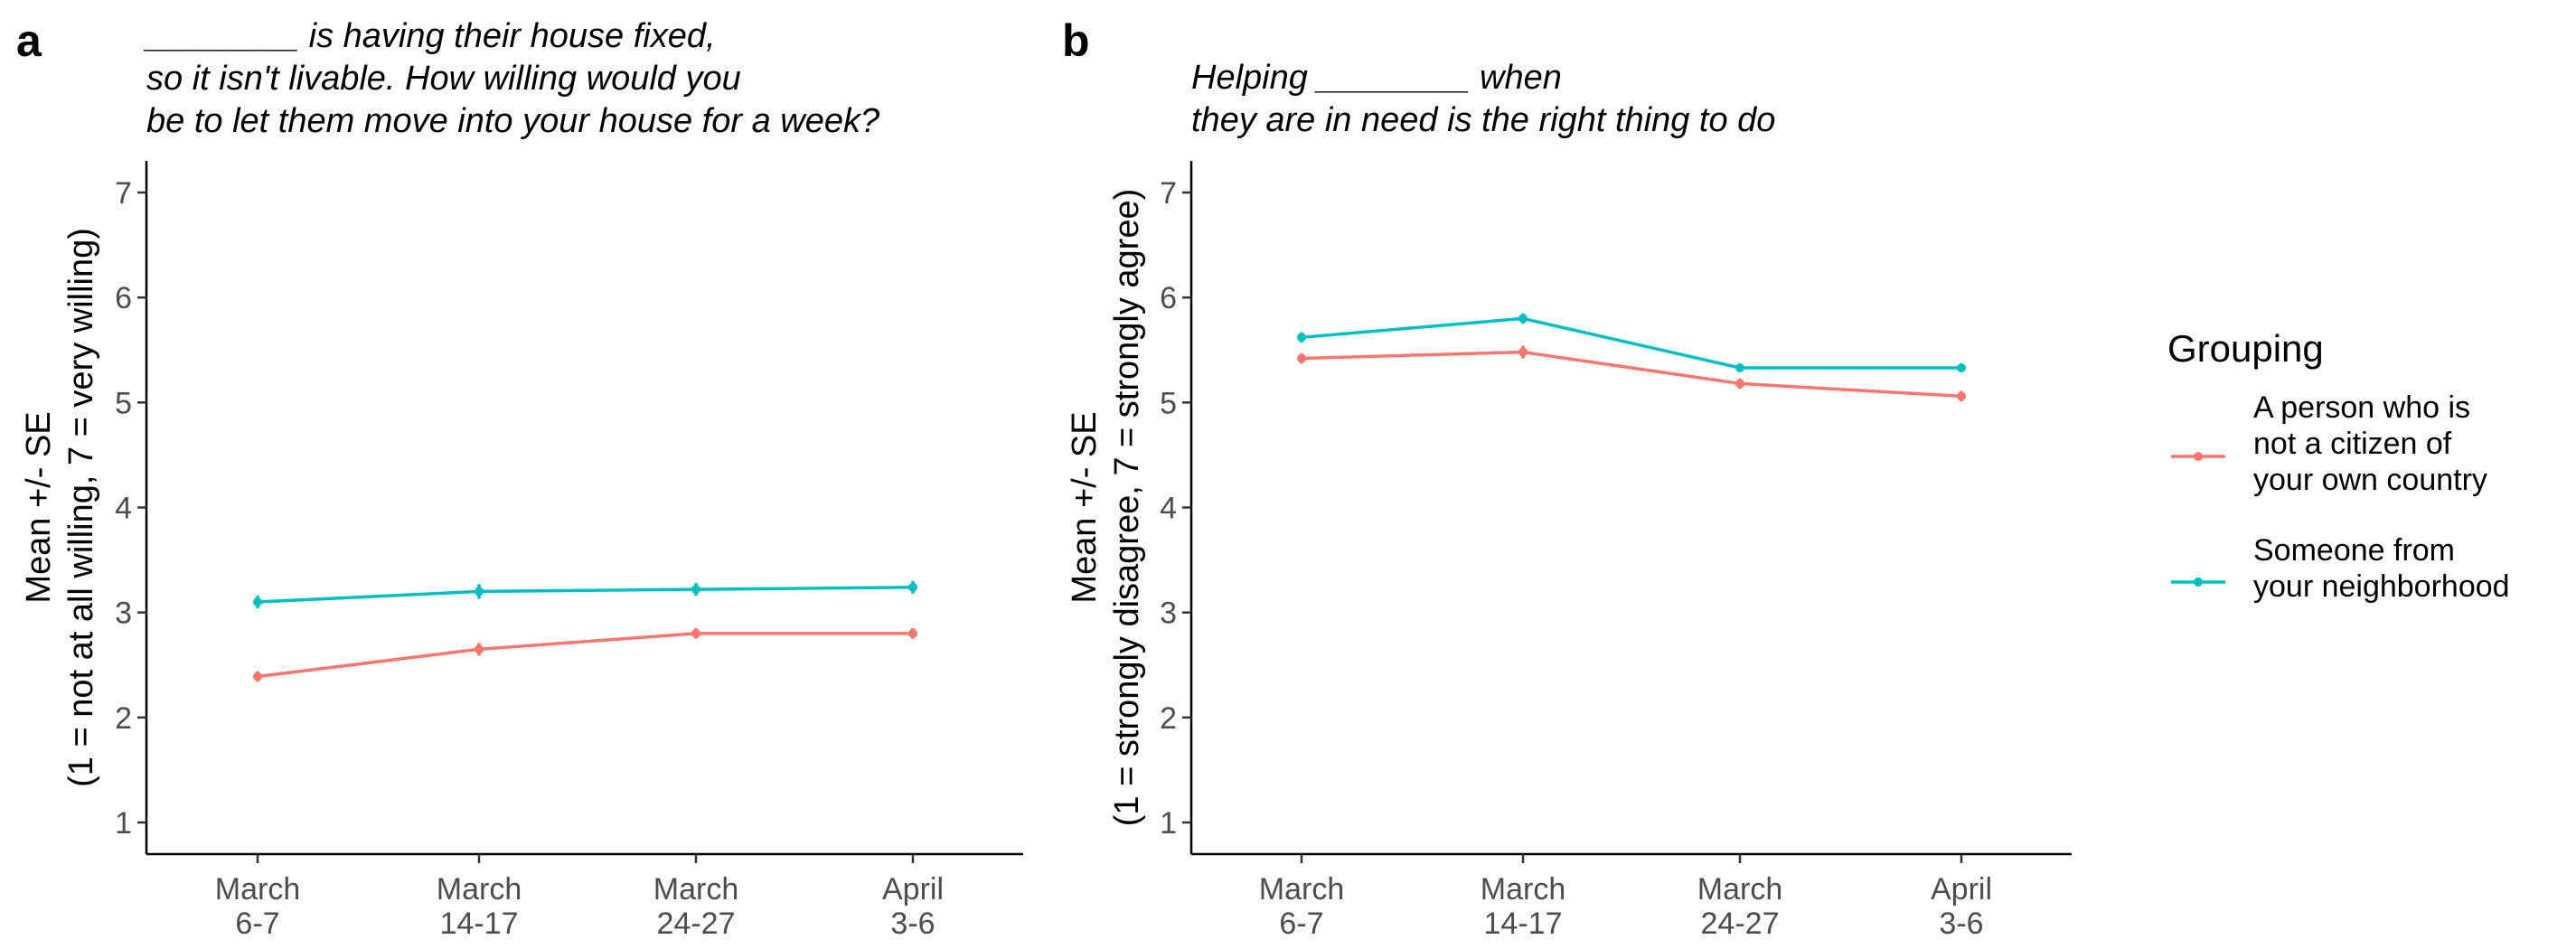  What do you see at coordinates (1076, 41) in the screenshot?
I see `panel-letter: b` at bounding box center [1076, 41].